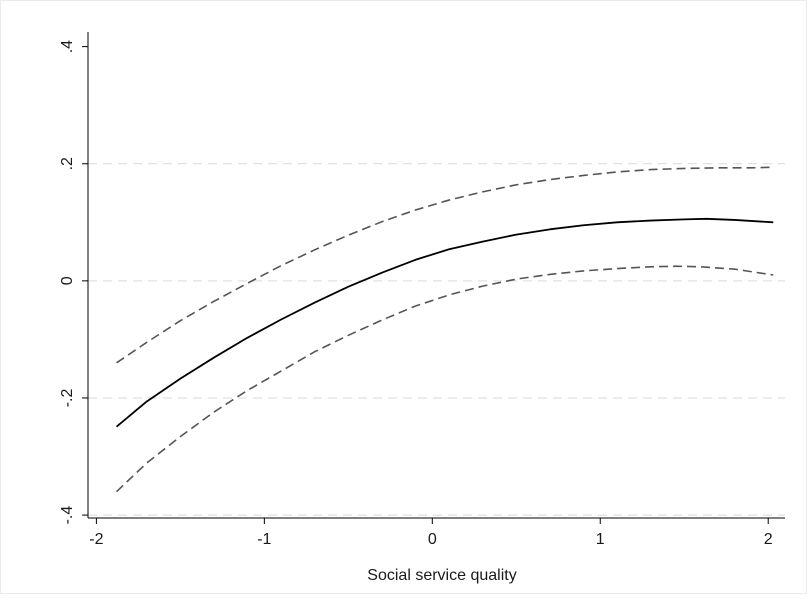 The width and height of the screenshot is (807, 599). Describe the element at coordinates (441, 575) in the screenshot. I see `x-axis-label: Social service quality` at that location.